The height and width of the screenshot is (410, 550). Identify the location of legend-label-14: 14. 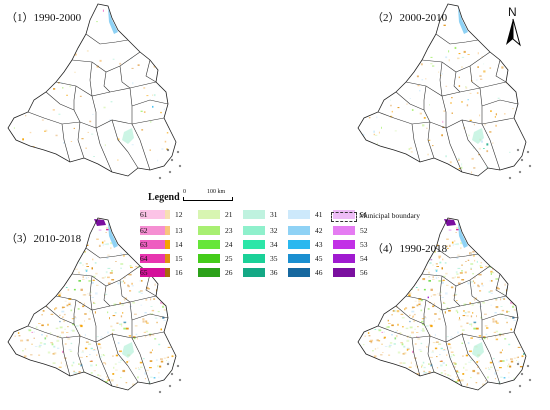
(179, 244).